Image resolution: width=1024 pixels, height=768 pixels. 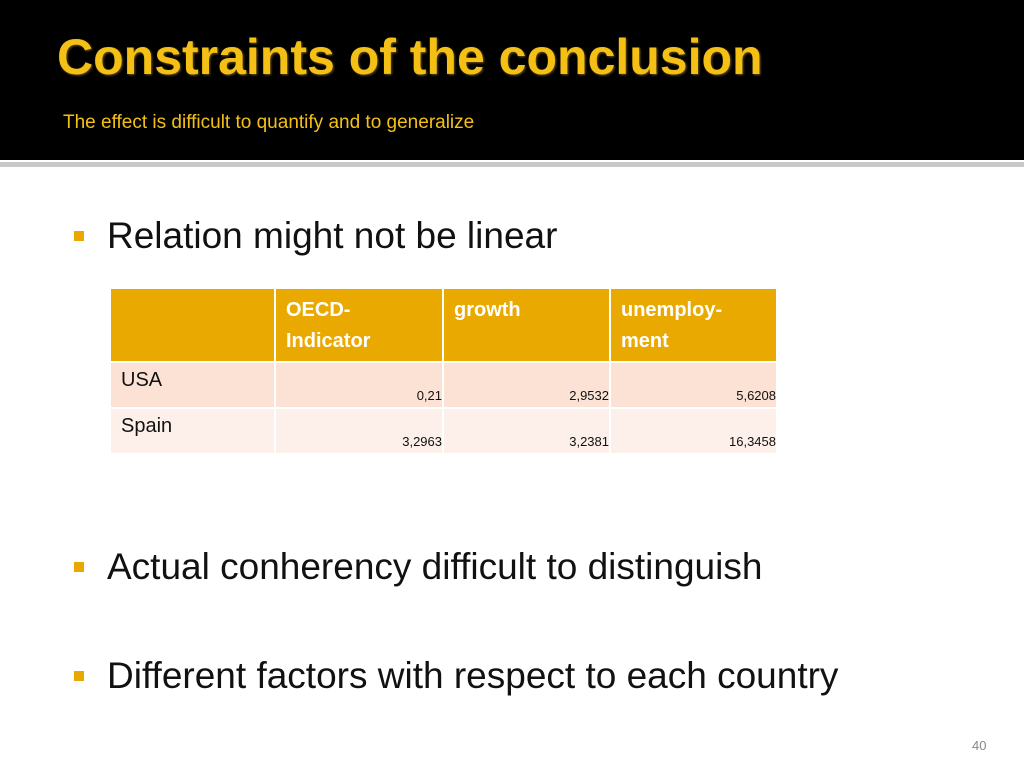 What do you see at coordinates (526, 325) in the screenshot?
I see `header-cell: growth` at bounding box center [526, 325].